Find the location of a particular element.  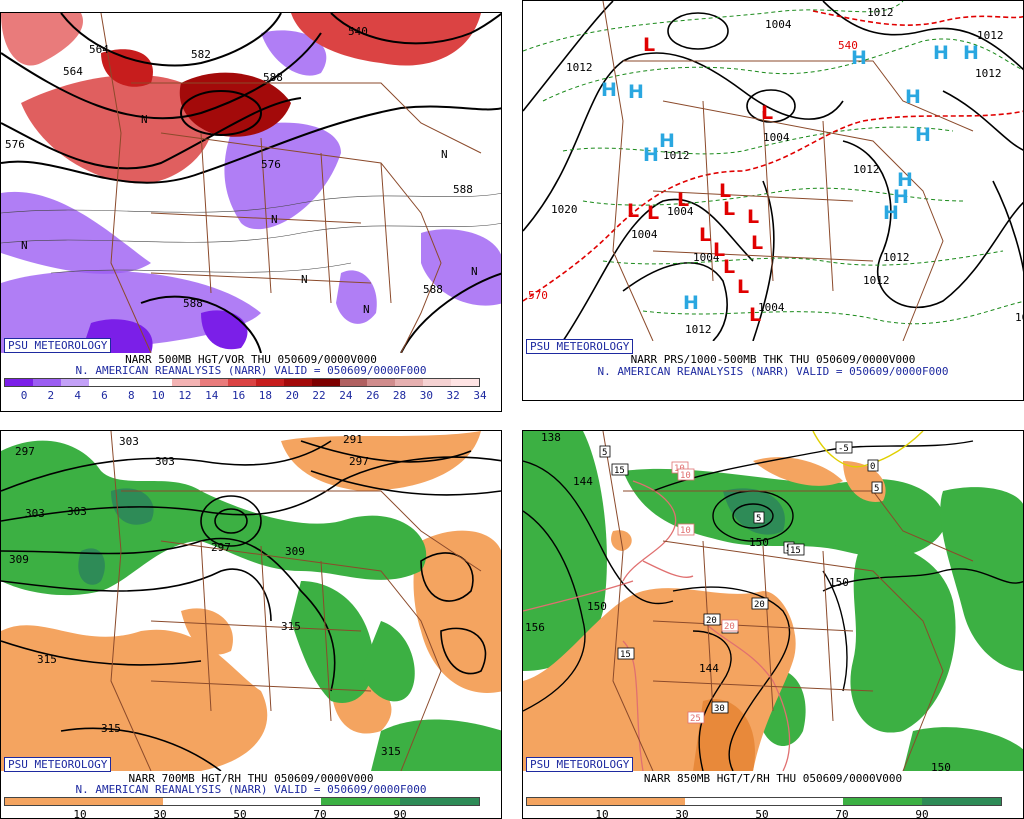

vor-strong-negative is located at coordinates (224, 330).